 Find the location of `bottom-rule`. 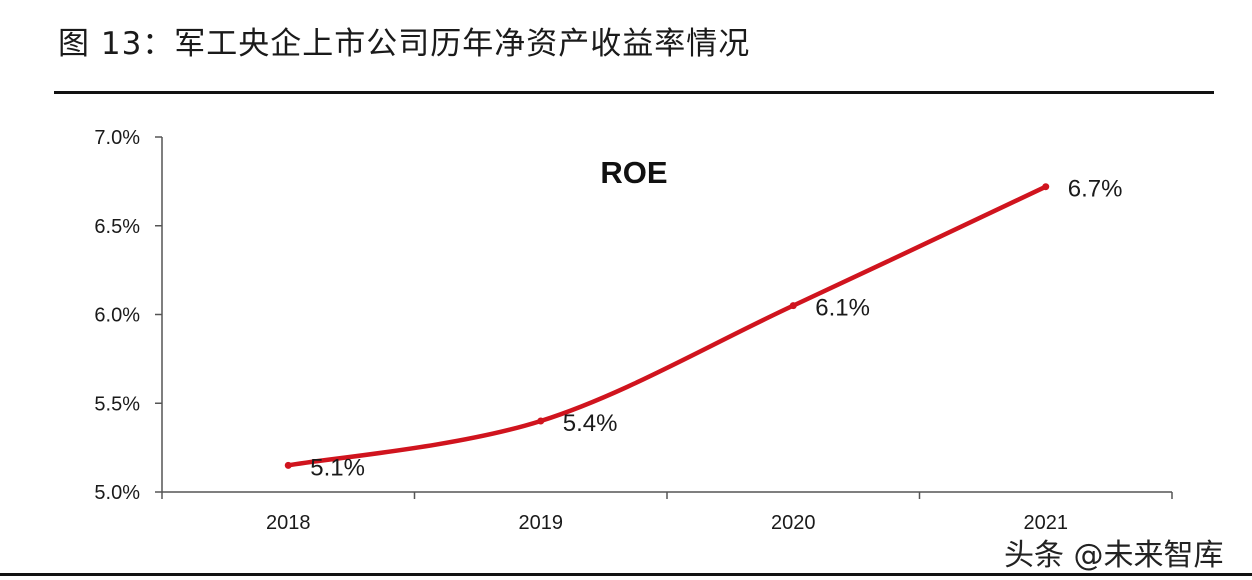

bottom-rule is located at coordinates (626, 574).